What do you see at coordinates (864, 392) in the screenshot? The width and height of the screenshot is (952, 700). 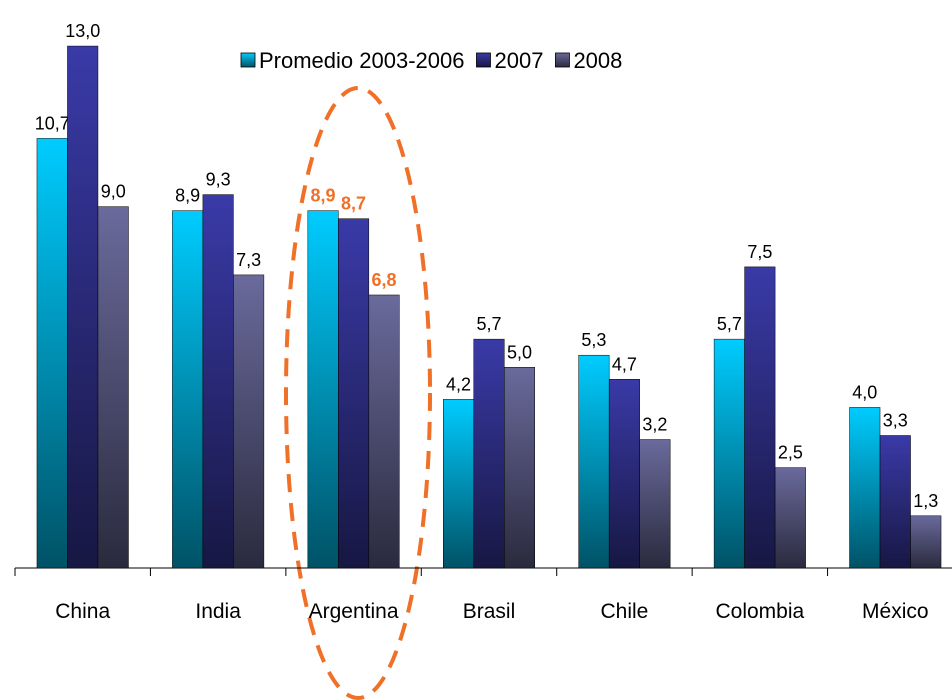 I see `data-label: 4,0` at bounding box center [864, 392].